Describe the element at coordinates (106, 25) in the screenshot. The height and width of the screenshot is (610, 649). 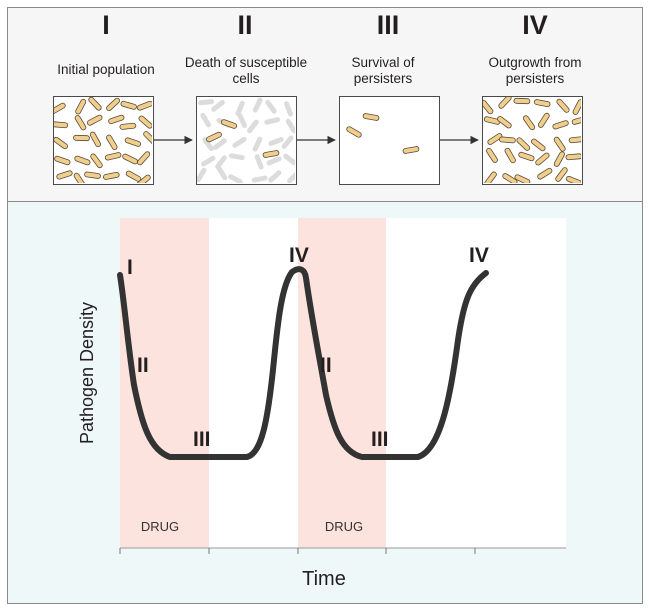
I see `stage-1-numeral: I` at that location.